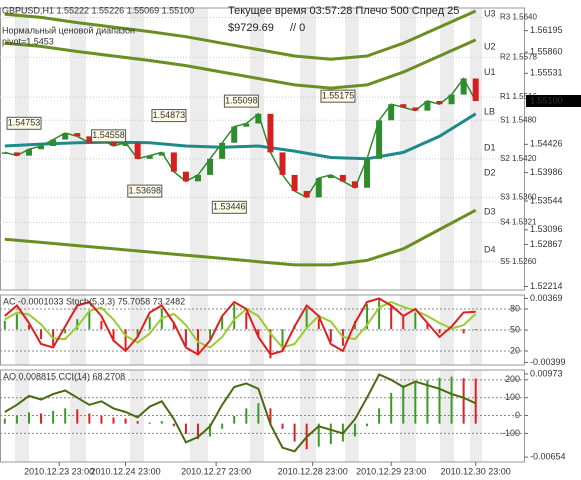  I want to click on band-label: D1, so click(490, 147).